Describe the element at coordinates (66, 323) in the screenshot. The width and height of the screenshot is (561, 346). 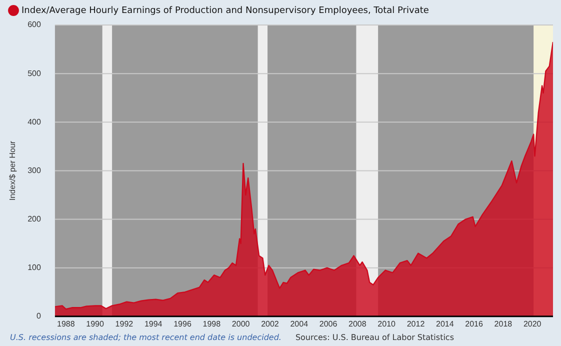
I see `x-tick-label: 1988` at that location.